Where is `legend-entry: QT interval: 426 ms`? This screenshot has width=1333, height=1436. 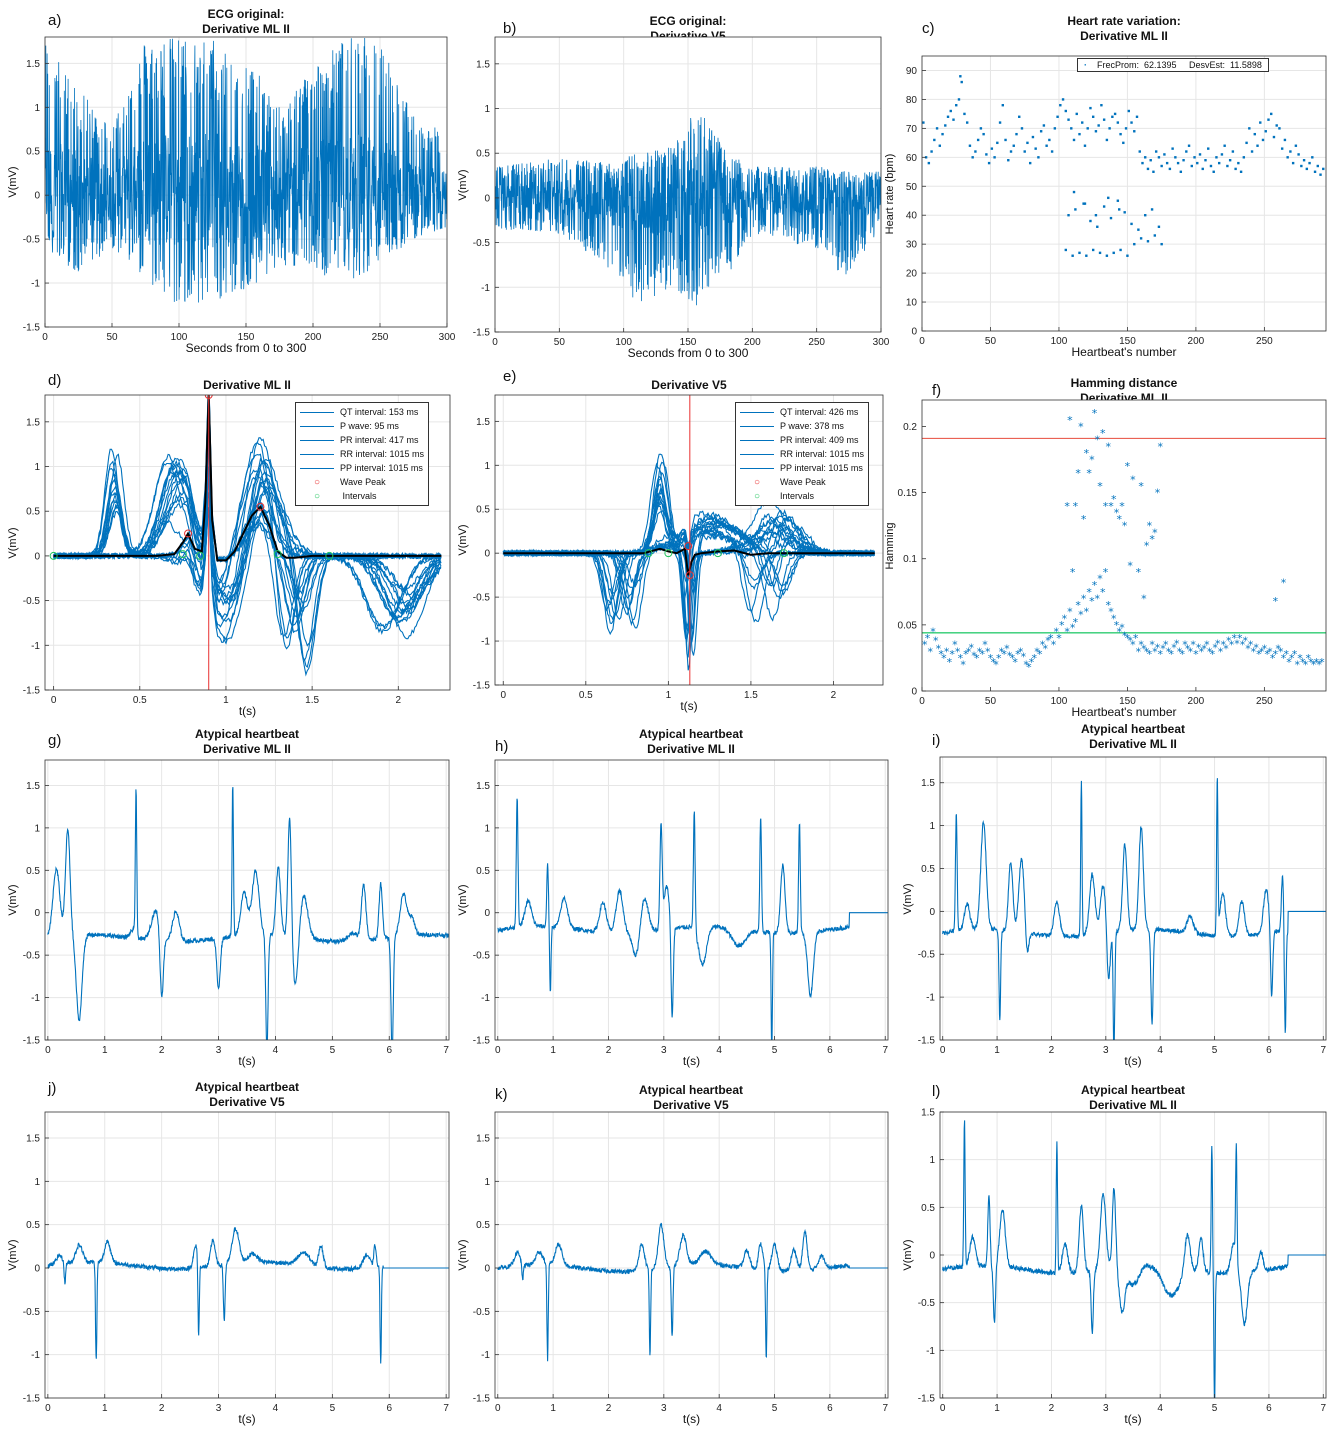
legend-entry: QT interval: 426 ms is located at coordinates (802, 412).